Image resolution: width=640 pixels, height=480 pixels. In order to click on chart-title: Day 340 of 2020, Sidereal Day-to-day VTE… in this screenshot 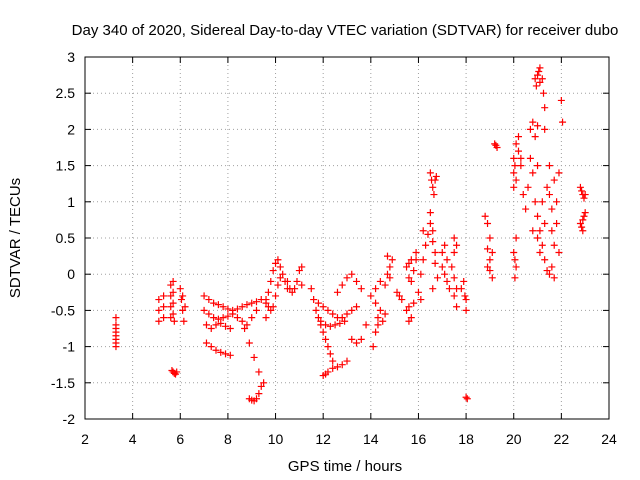, I will do `click(345, 30)`.